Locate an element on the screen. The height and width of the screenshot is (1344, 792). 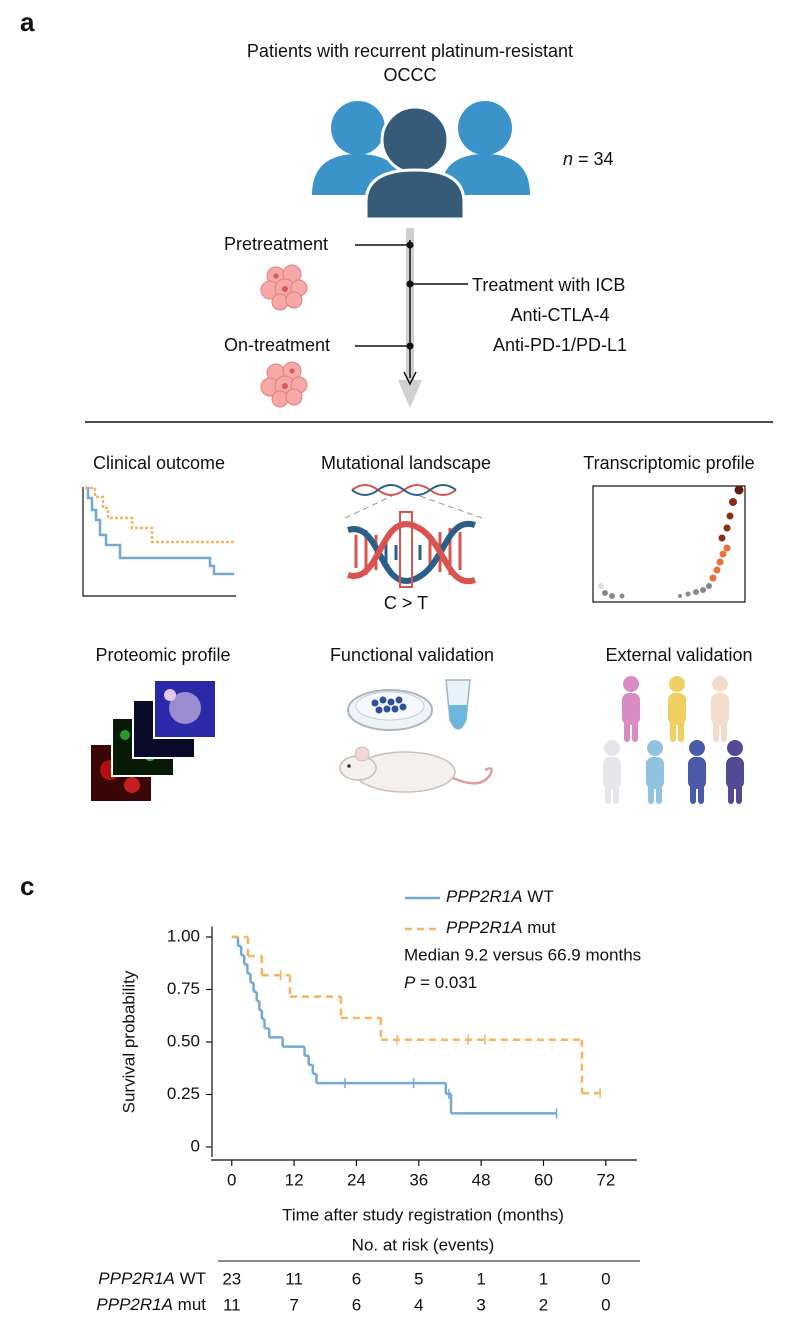
risk-row-label: PPP2R1A WT is located at coordinates (152, 1278).